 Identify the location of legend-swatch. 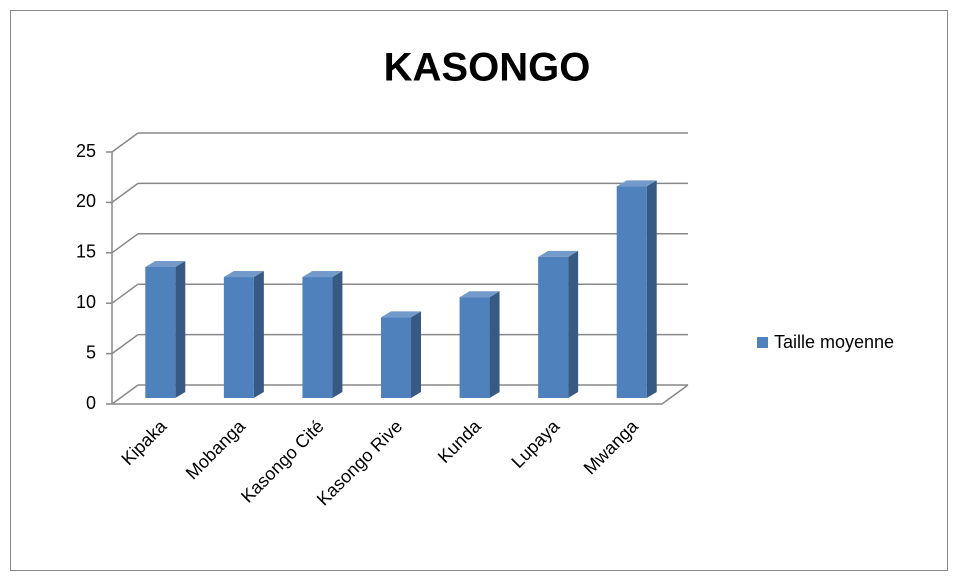
(762, 342).